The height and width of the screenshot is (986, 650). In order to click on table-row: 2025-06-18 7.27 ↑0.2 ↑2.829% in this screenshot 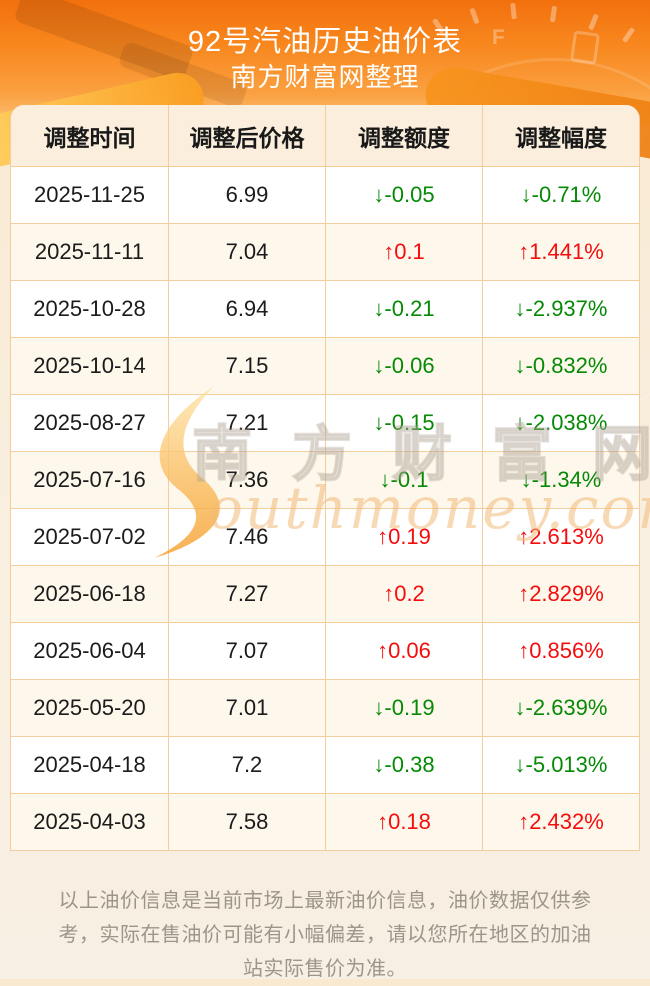, I will do `click(325, 593)`.